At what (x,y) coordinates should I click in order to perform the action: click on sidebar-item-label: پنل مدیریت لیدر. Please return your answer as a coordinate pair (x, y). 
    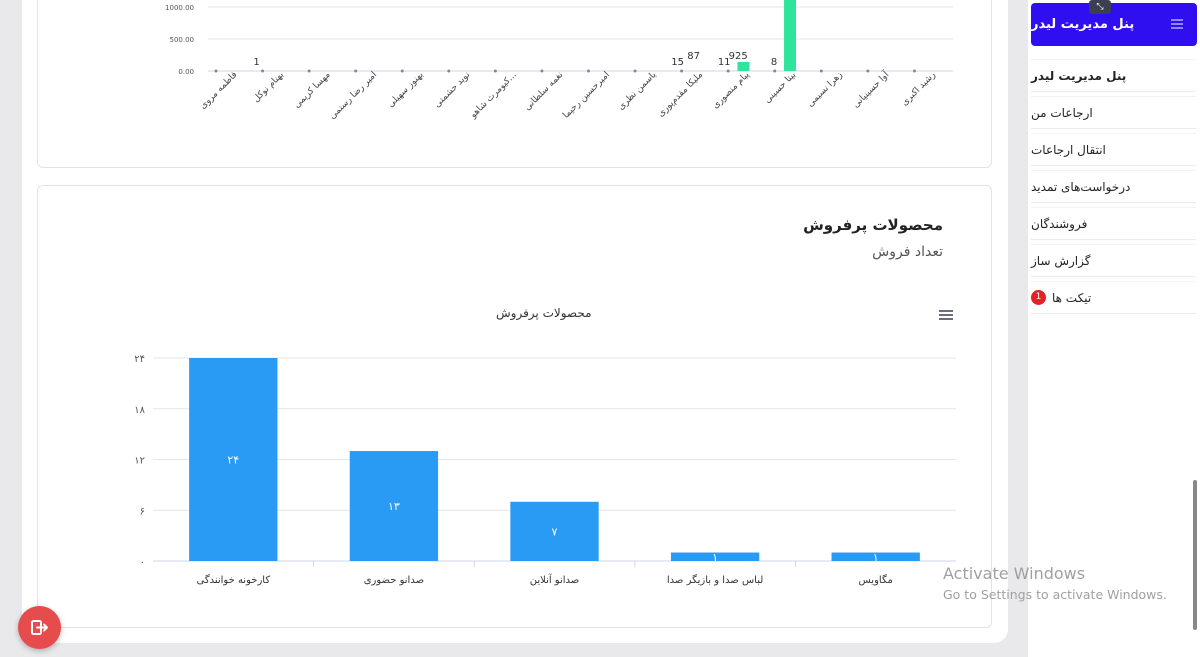
    Looking at the image, I should click on (1079, 75).